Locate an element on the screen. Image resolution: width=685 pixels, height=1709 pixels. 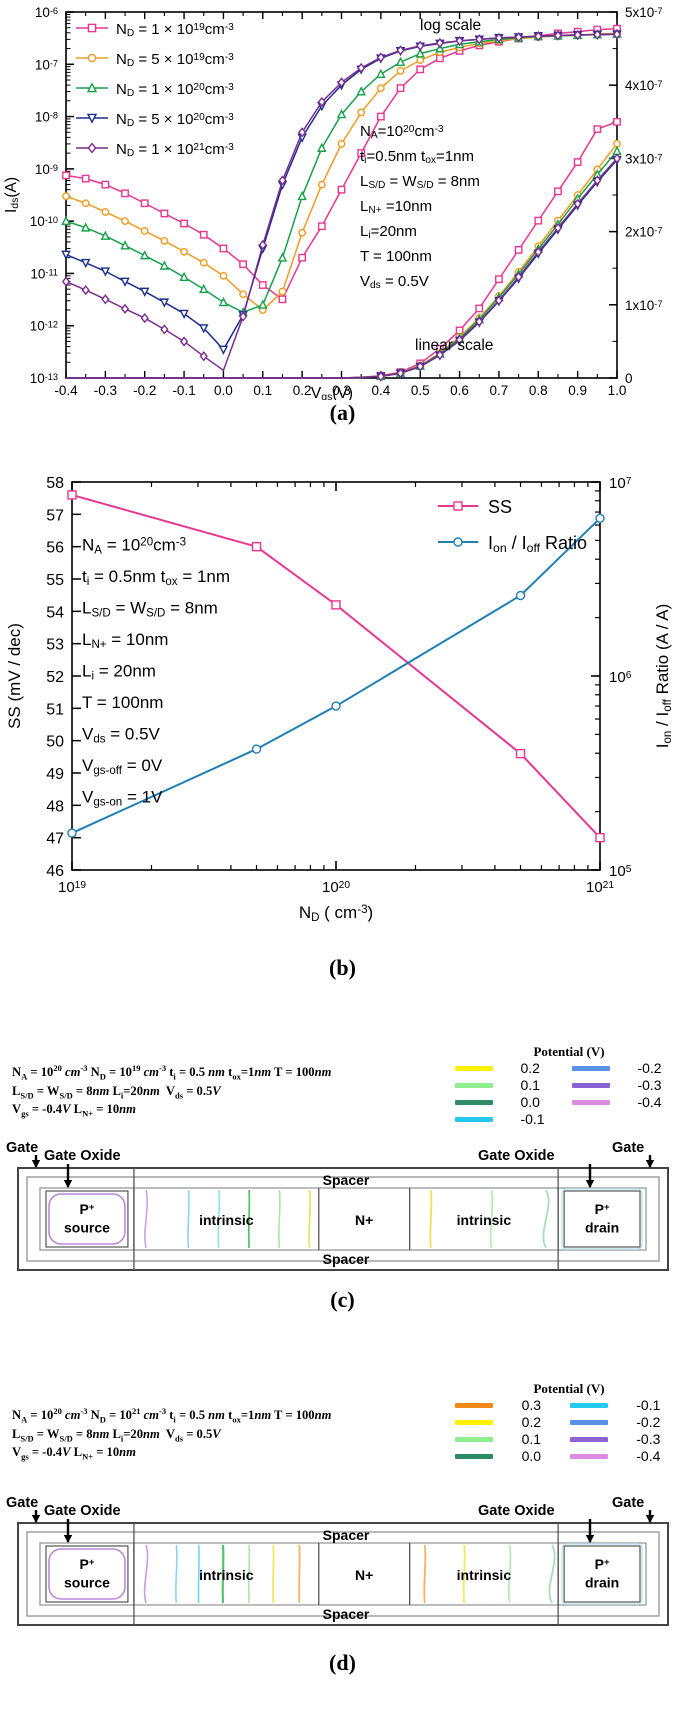
parameter-line: Li = 20nm is located at coordinates (119, 672).